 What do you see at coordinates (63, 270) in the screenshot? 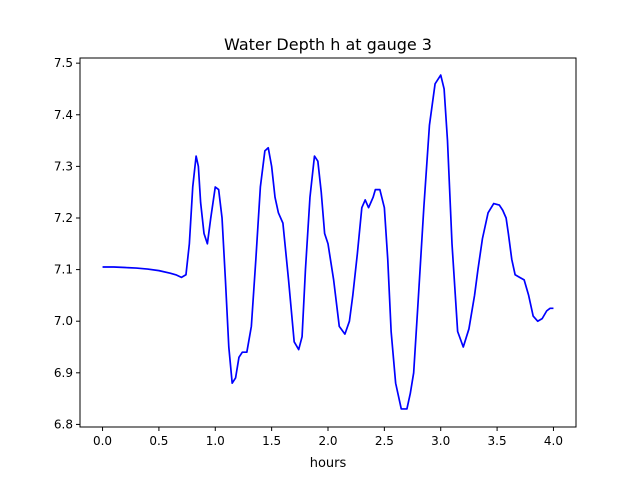
I see `y-tick-label: 7.1` at bounding box center [63, 270].